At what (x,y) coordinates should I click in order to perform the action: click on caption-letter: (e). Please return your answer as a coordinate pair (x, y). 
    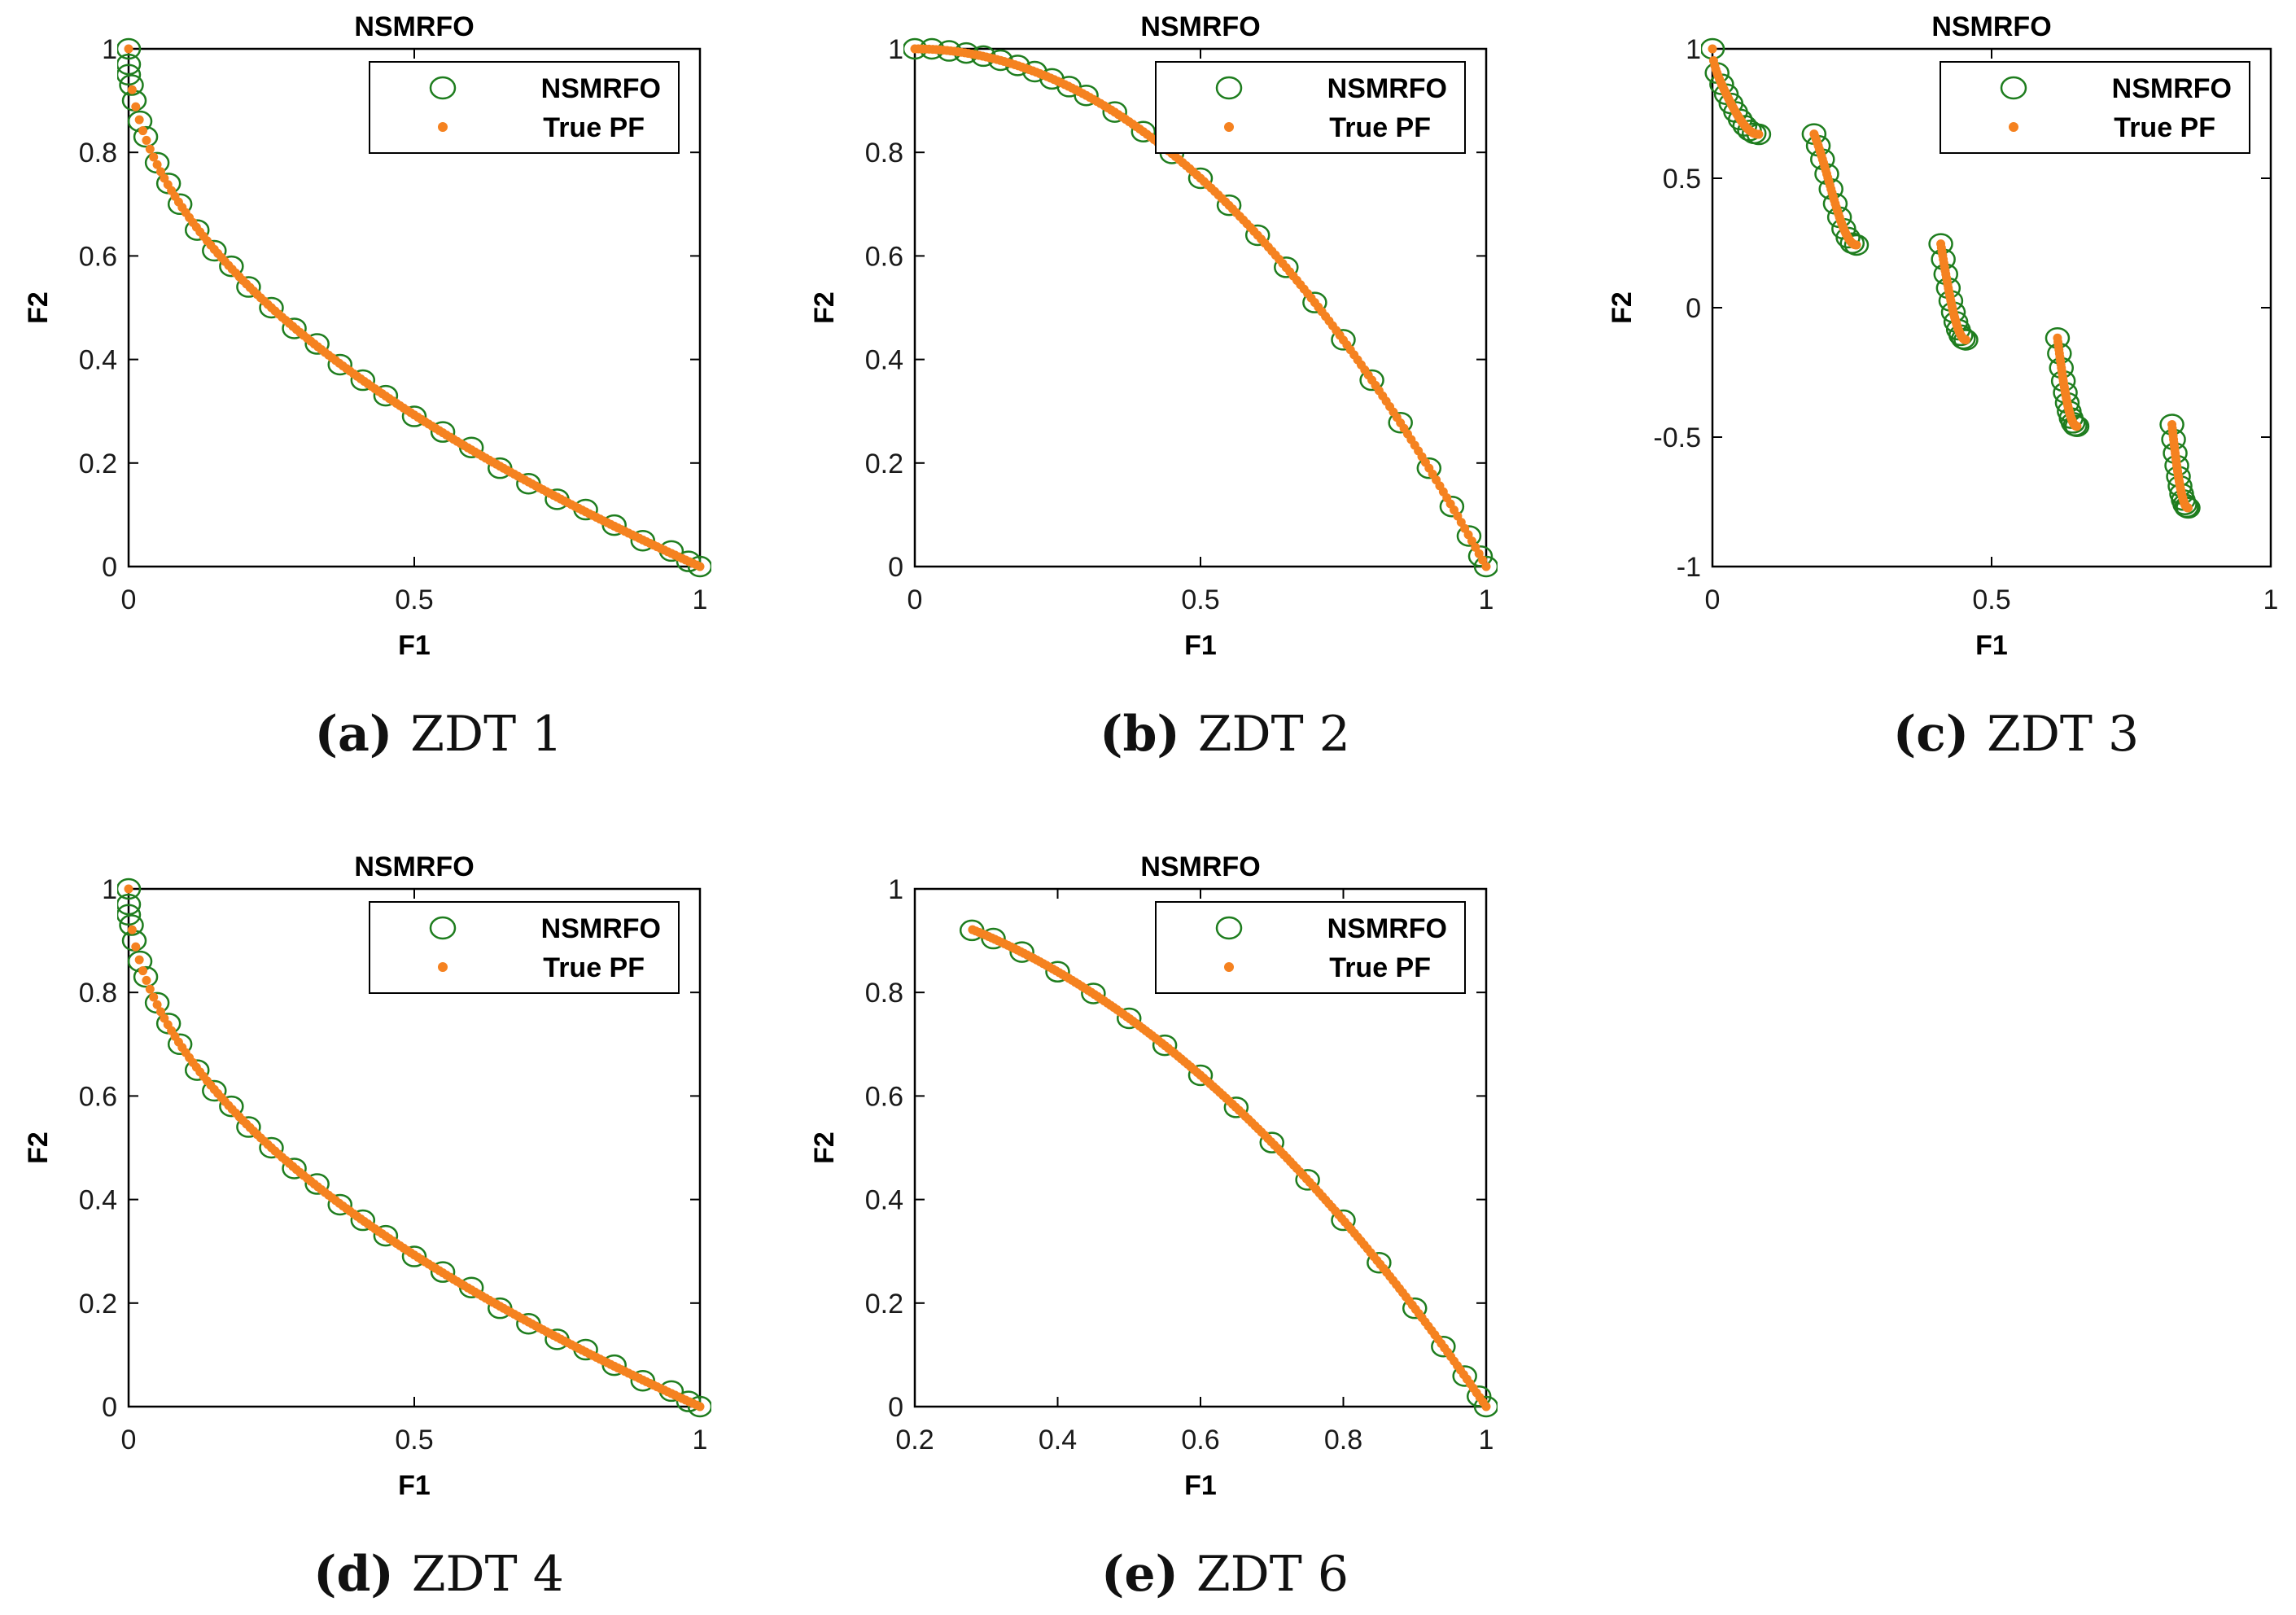
    Looking at the image, I should click on (1140, 1574).